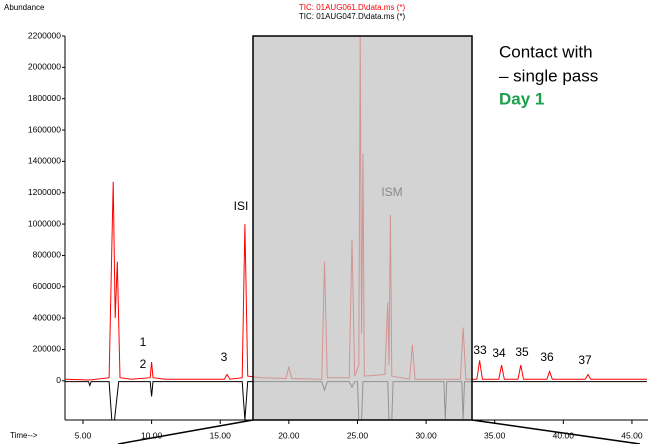 Image resolution: width=648 pixels, height=444 pixels. What do you see at coordinates (224, 357) in the screenshot?
I see `peak-label: 3` at bounding box center [224, 357].